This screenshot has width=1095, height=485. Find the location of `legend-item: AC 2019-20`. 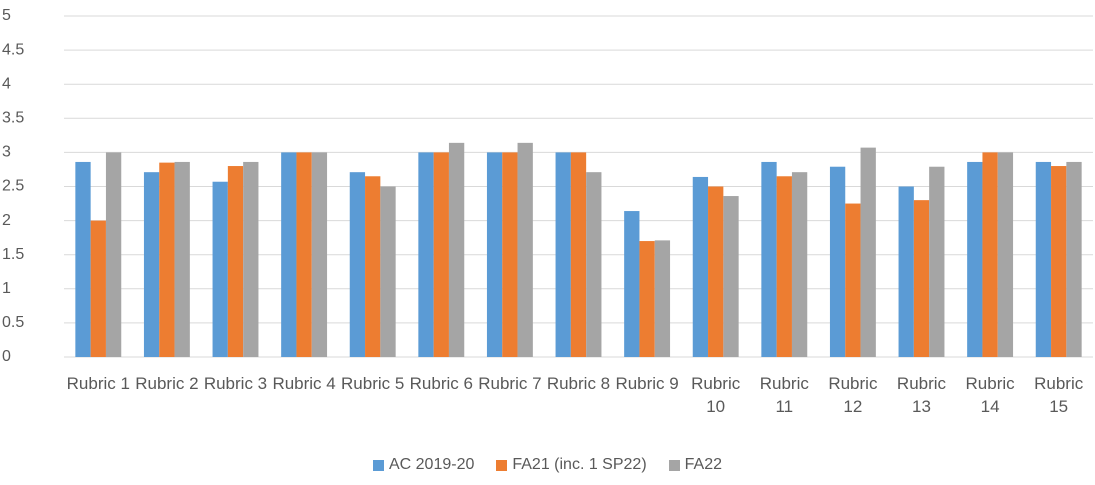

legend-item: AC 2019-20 is located at coordinates (423, 465).